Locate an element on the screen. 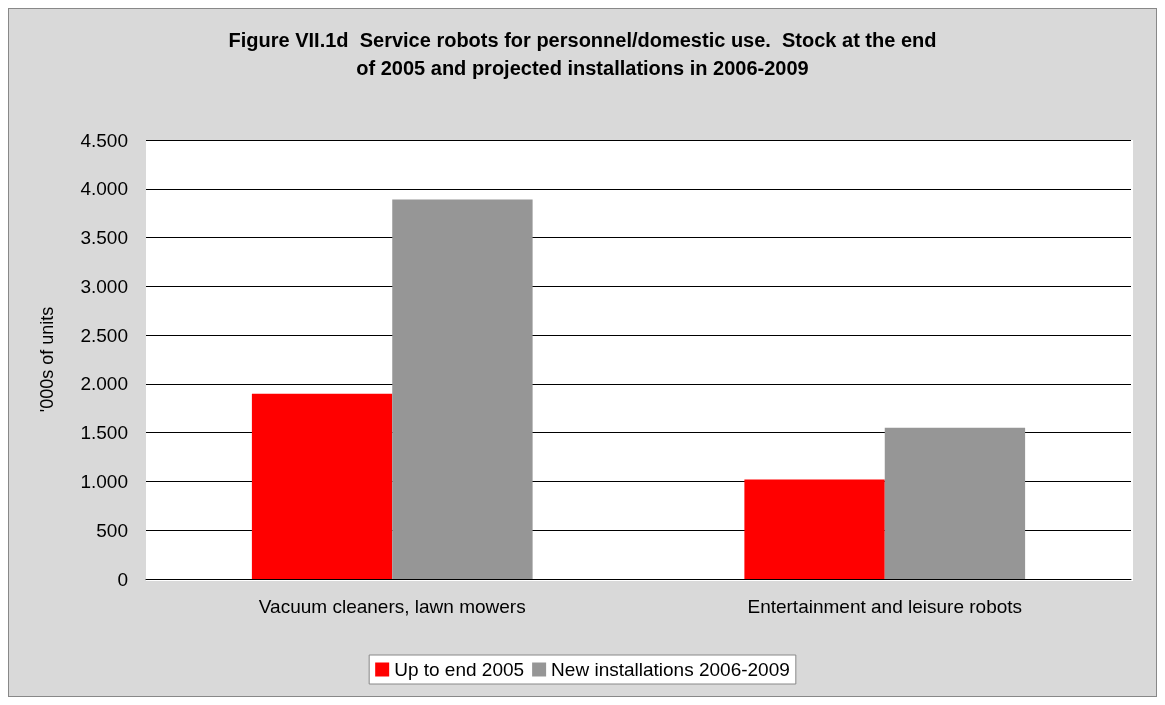 The image size is (1165, 705). legend-label: Up to end 2005 is located at coordinates (459, 669).